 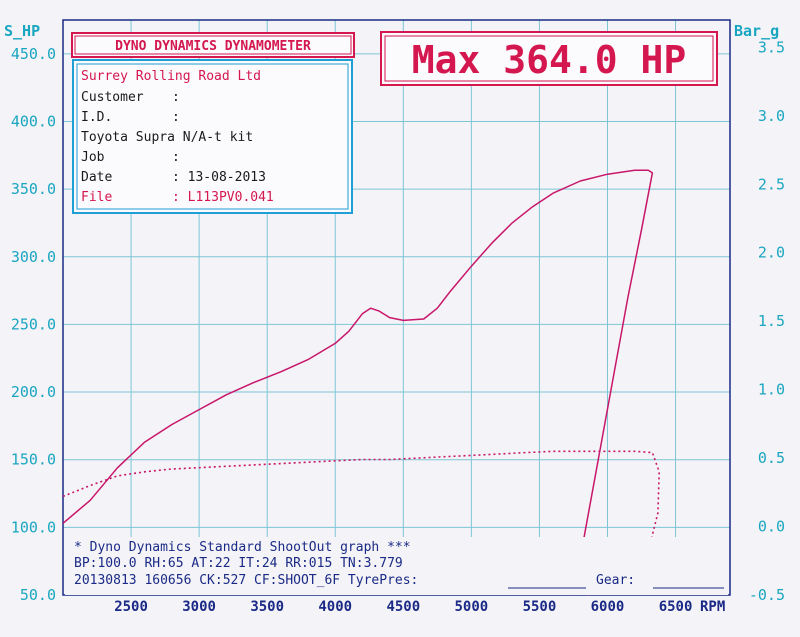 I want to click on brand-box, so click(x=213, y=45).